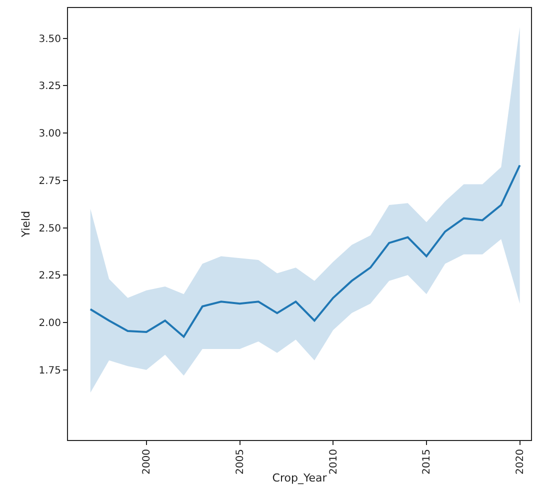 Image resolution: width=539 pixels, height=492 pixels. What do you see at coordinates (49, 228) in the screenshot?
I see `y-tick-label: 2.50` at bounding box center [49, 228].